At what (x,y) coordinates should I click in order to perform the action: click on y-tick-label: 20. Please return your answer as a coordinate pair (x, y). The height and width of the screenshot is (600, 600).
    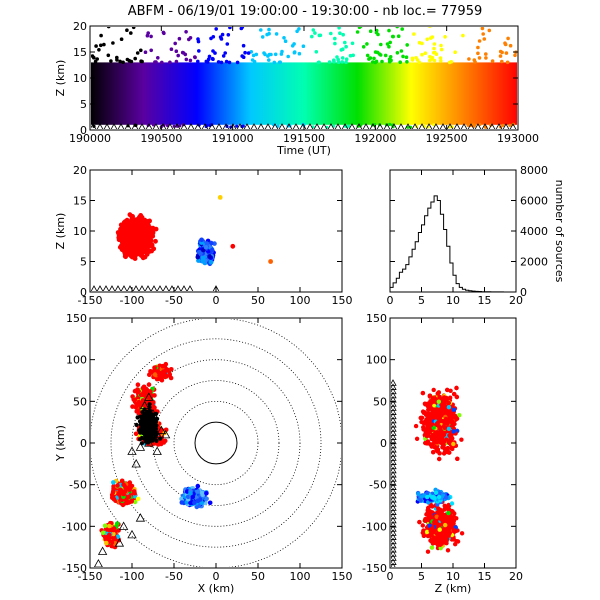
    Looking at the image, I should click on (80, 170).